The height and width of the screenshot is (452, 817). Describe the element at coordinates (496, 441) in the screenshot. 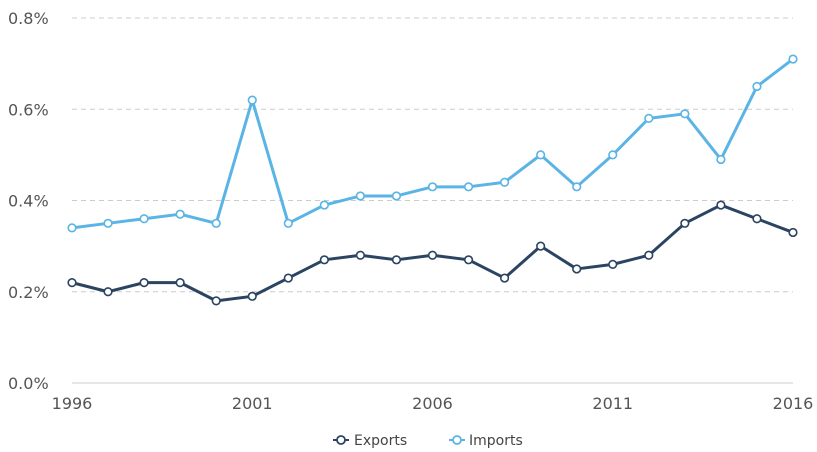

I see `legend-label: Imports` at that location.